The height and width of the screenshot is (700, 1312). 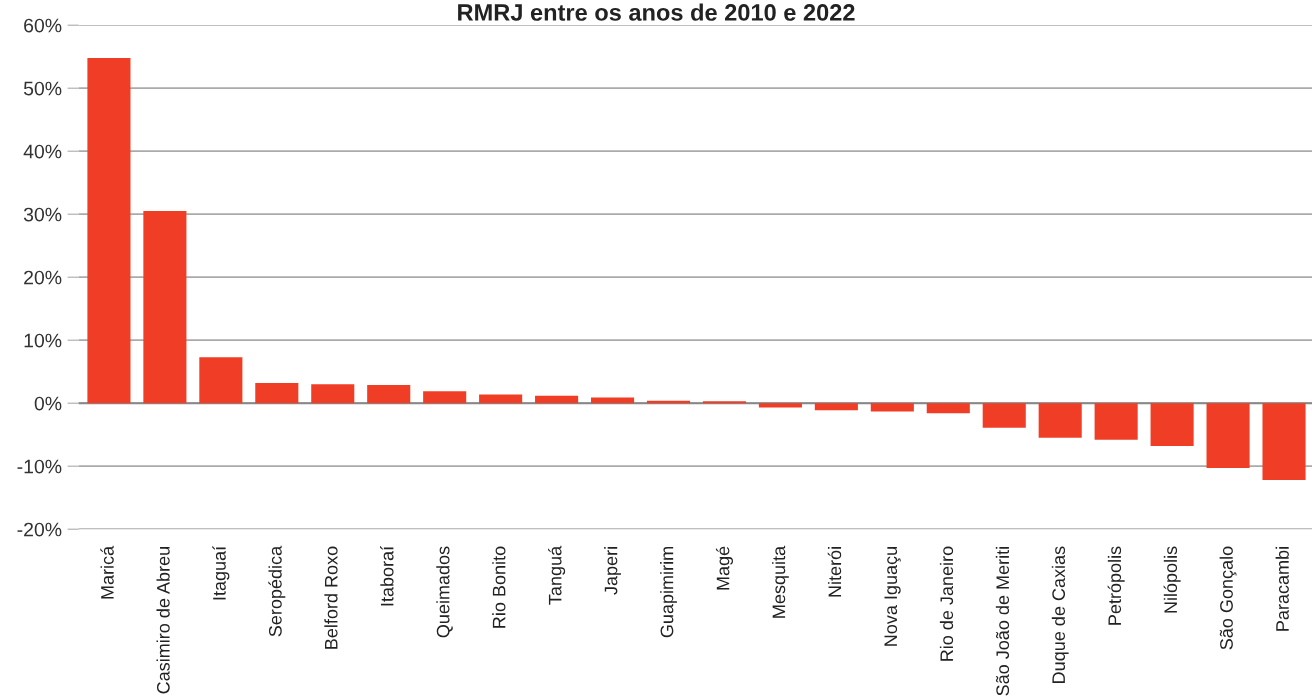 What do you see at coordinates (946, 603) in the screenshot?
I see `x-tick-label: Rio de Janeiro` at bounding box center [946, 603].